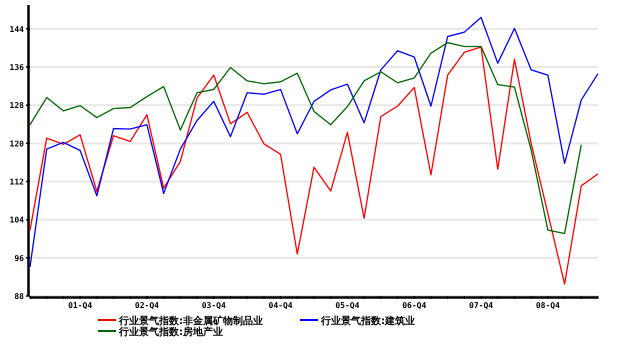 The width and height of the screenshot is (622, 349). I want to click on y-tick-label: 88, so click(19, 296).